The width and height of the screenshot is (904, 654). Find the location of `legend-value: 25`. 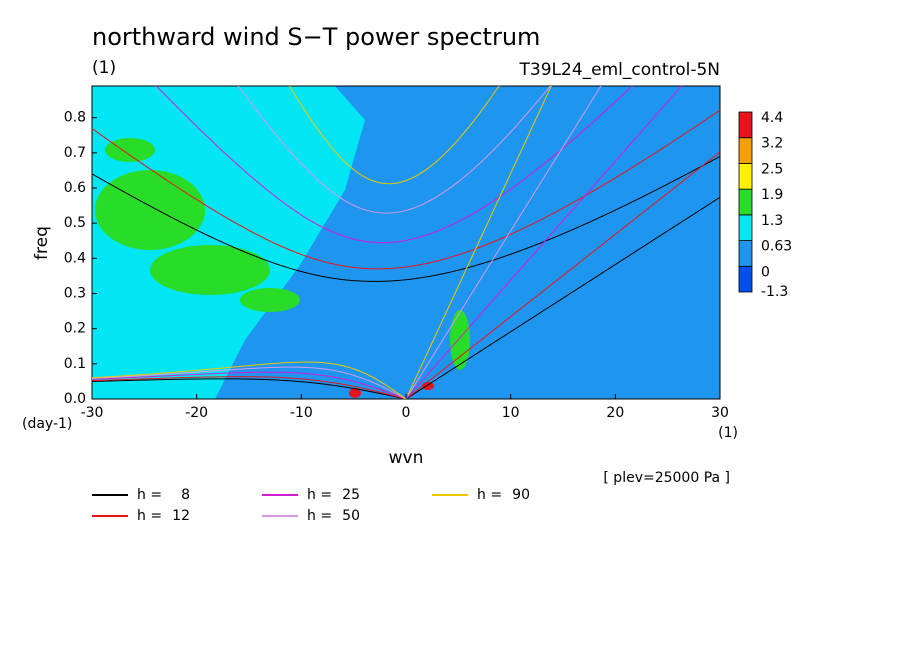

legend-value: 25 is located at coordinates (351, 495).